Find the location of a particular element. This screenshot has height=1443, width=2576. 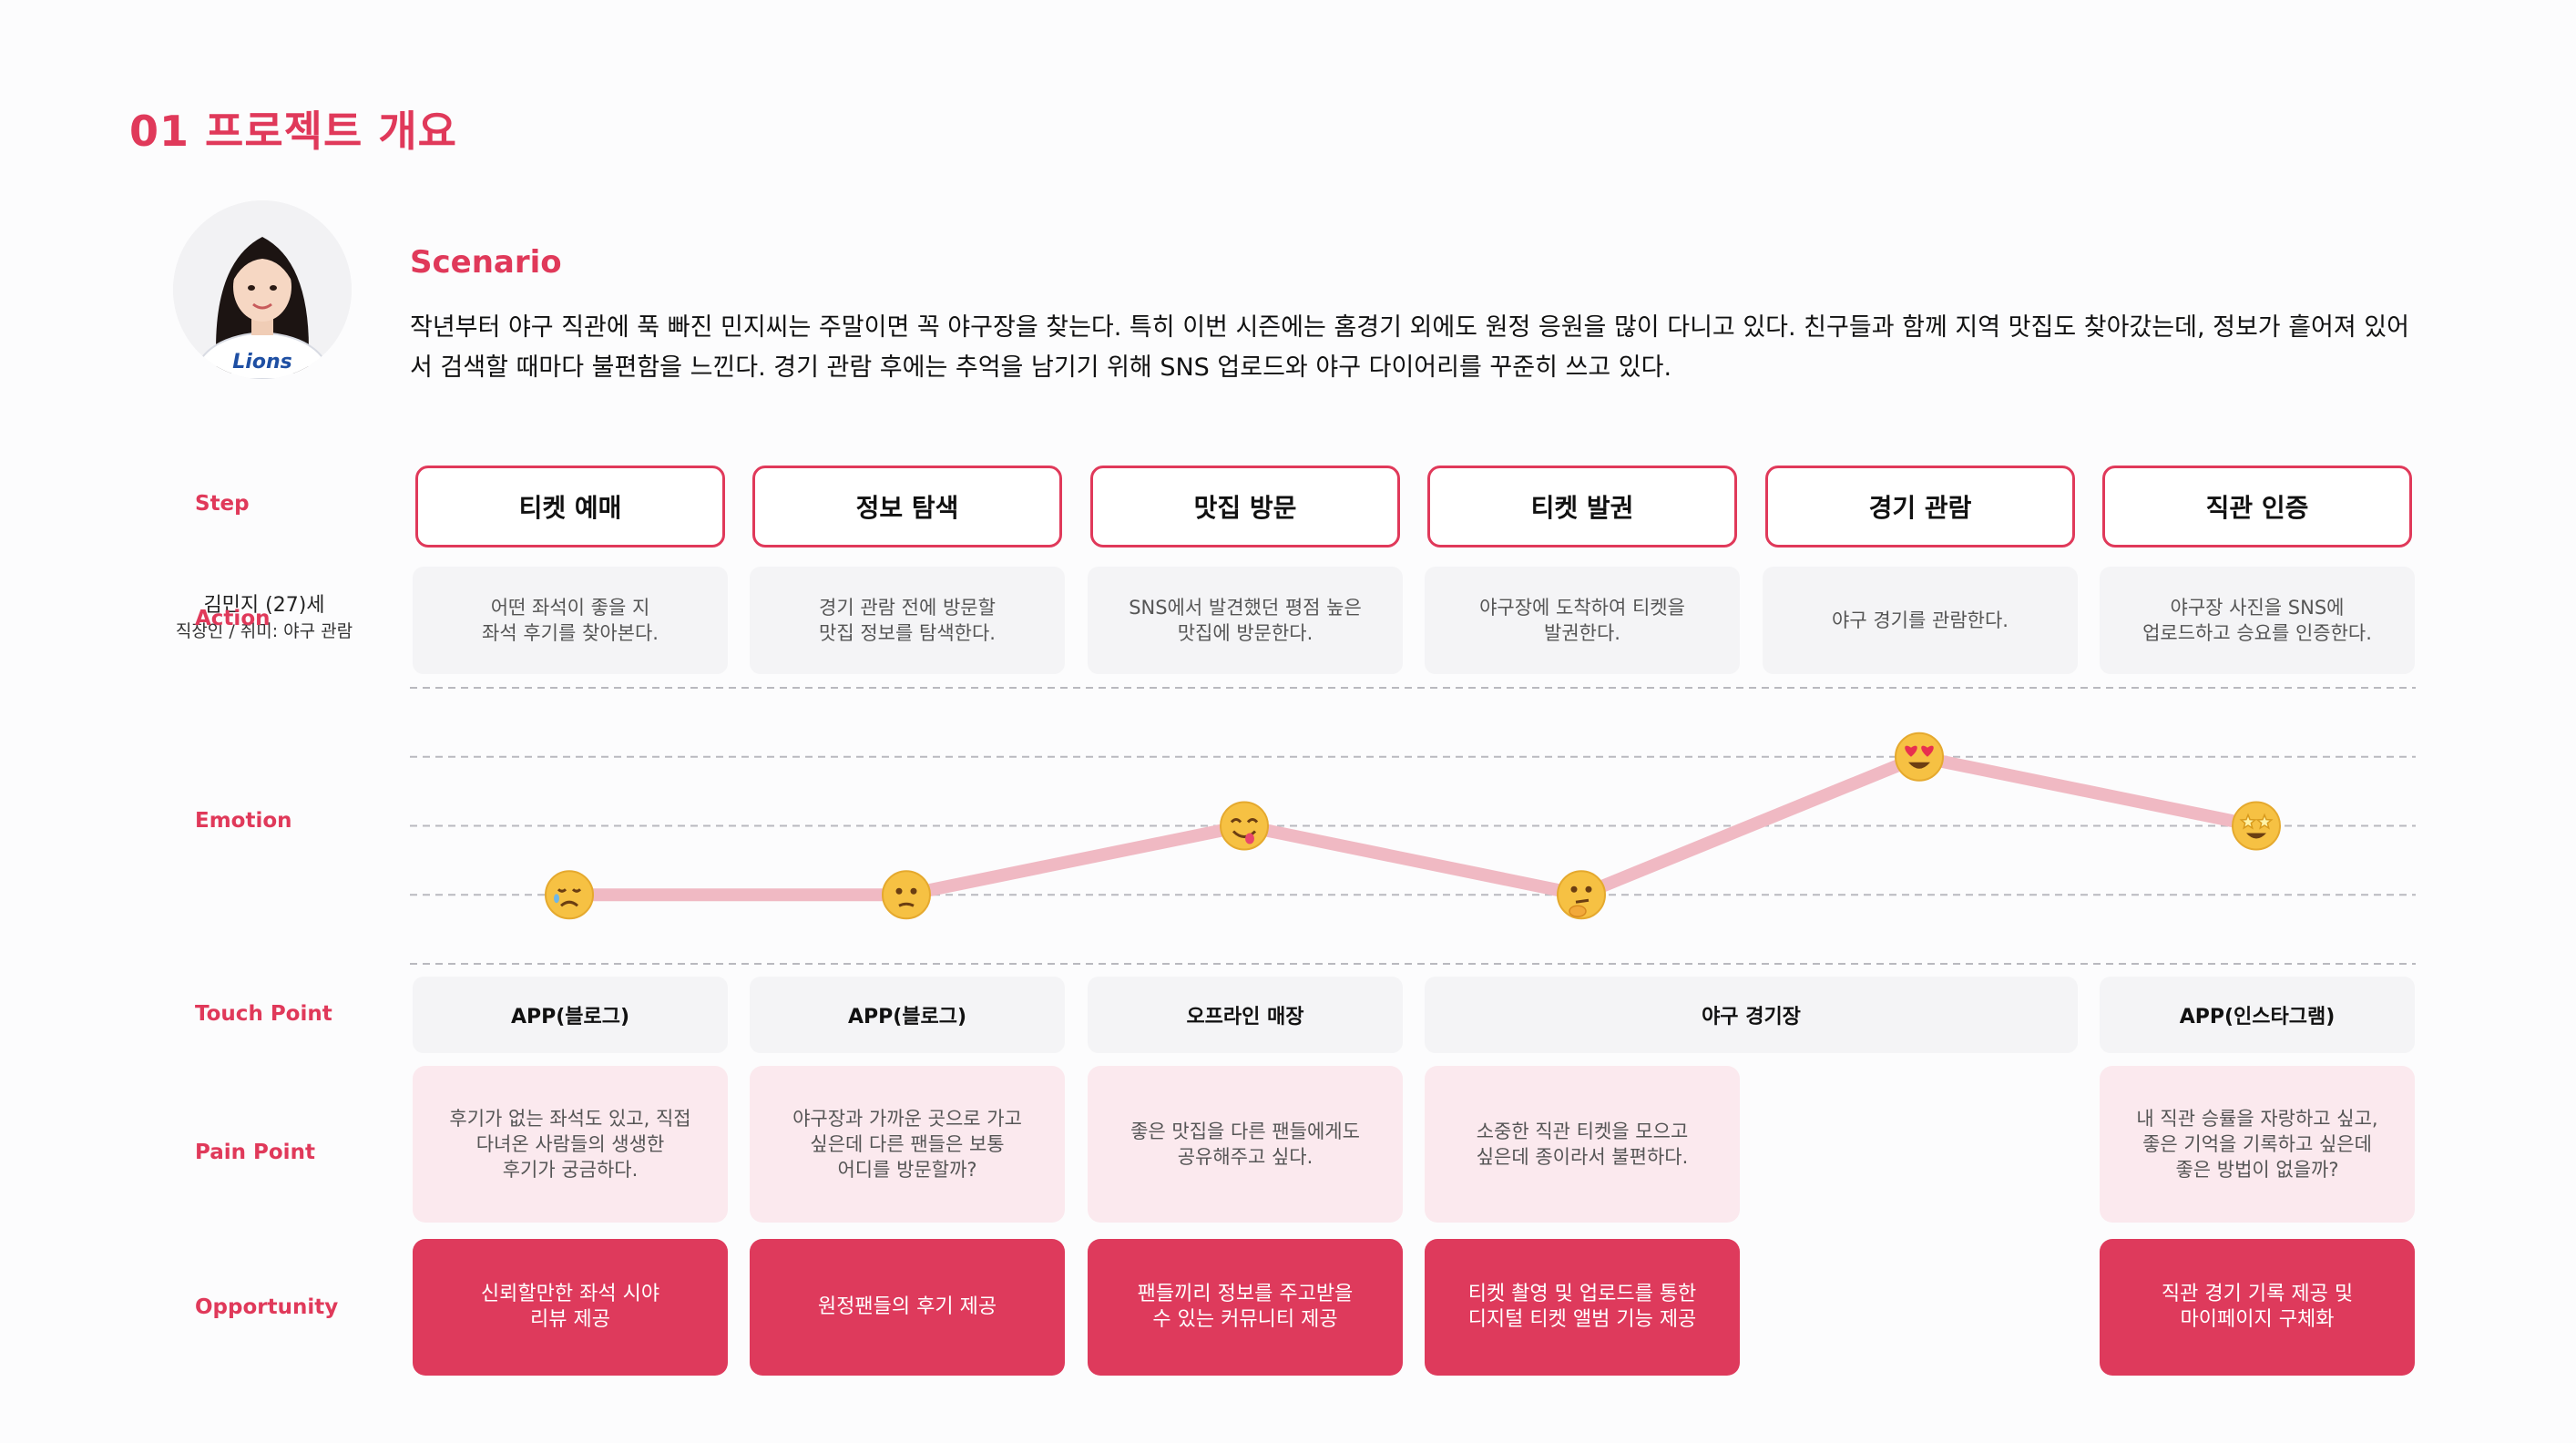

step-box-6: 직관 인증 is located at coordinates (2257, 507).